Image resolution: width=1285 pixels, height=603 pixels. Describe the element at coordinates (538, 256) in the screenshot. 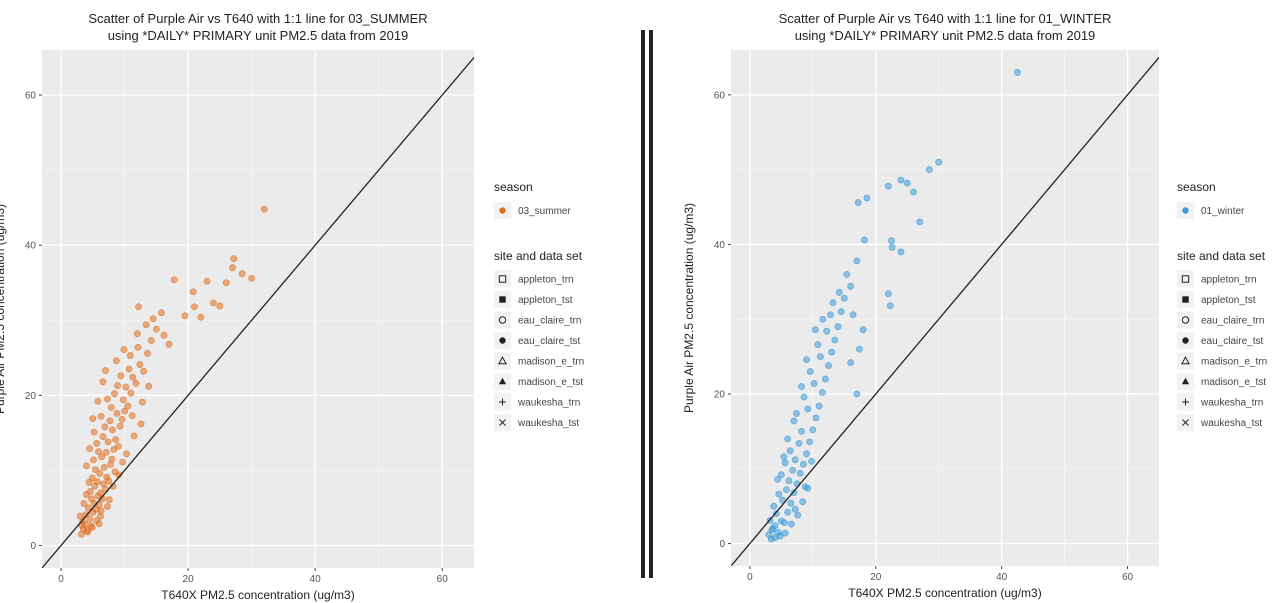

I see `legend-title-site: site and data set` at that location.